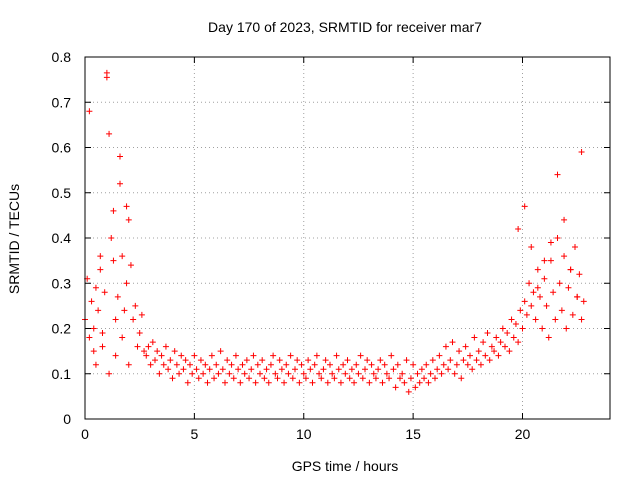 This screenshot has height=480, width=640. What do you see at coordinates (14, 239) in the screenshot?
I see `y-axis-label: SRMTID / TECUs` at bounding box center [14, 239].